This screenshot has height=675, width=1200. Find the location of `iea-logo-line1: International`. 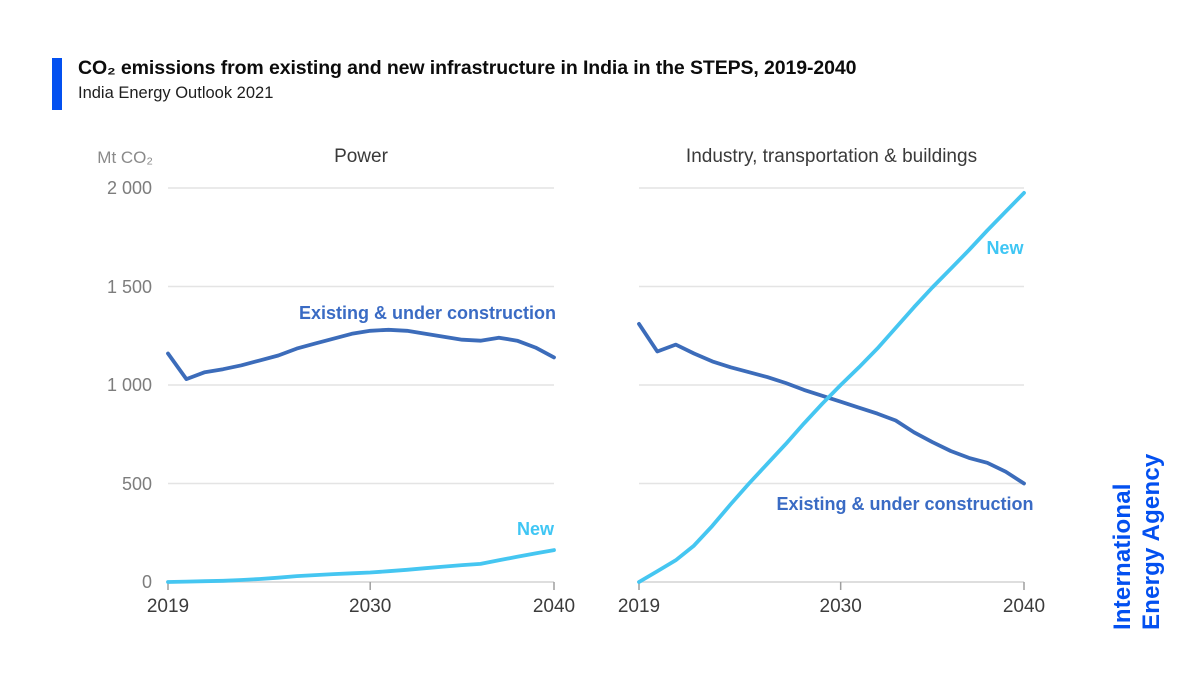

iea-logo-line1: International is located at coordinates (1122, 556).